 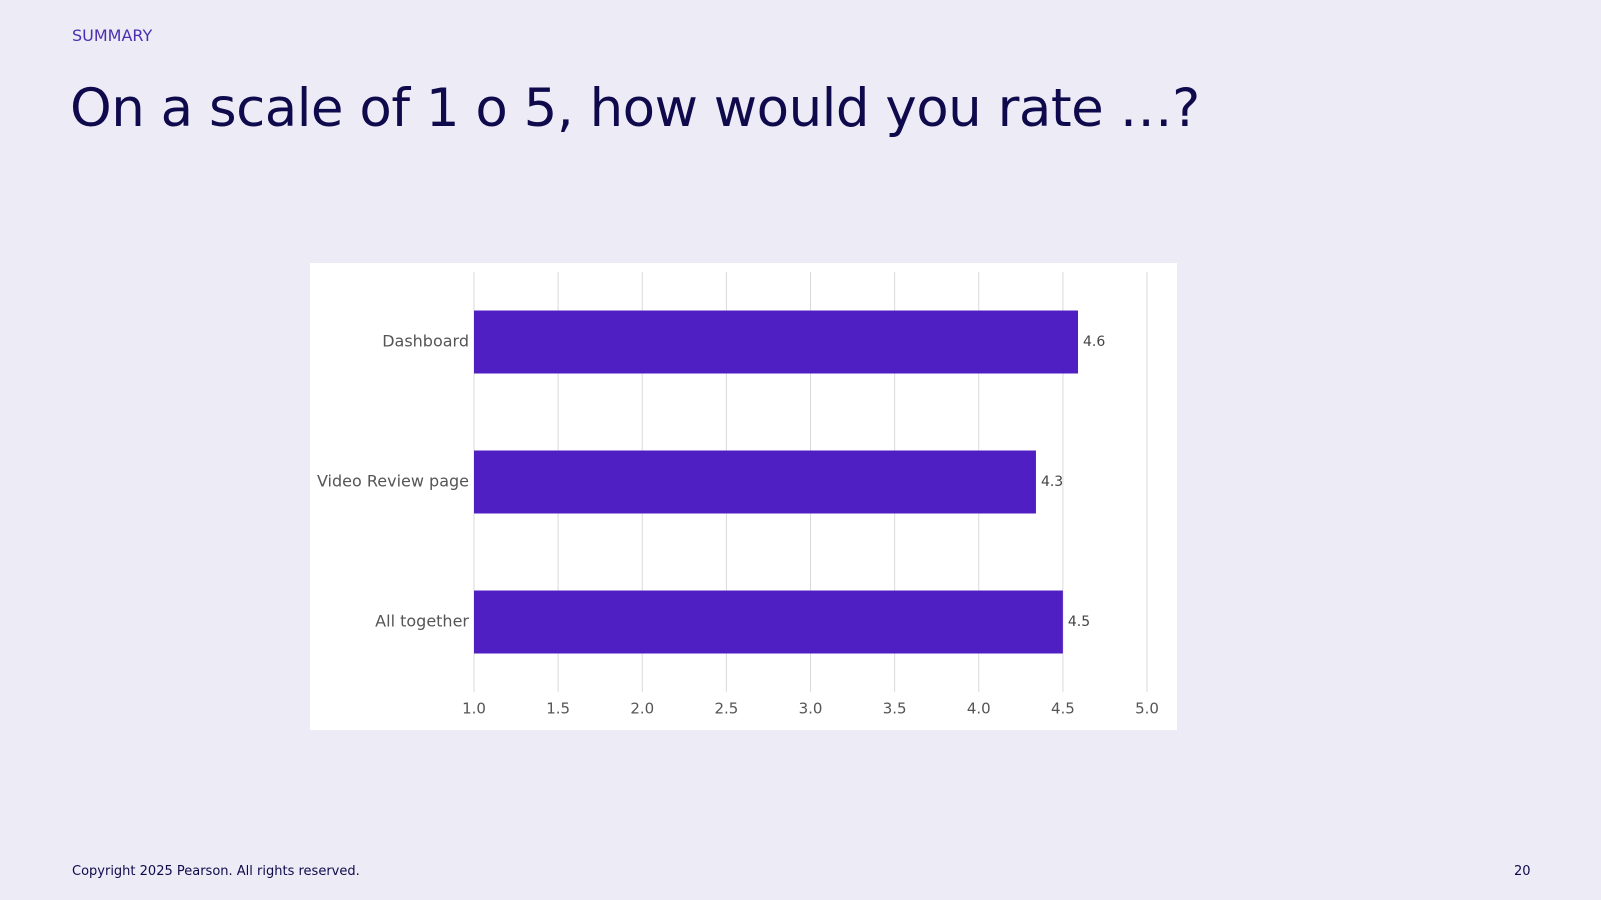 What do you see at coordinates (393, 481) in the screenshot?
I see `y-tick-label: Video Review page` at bounding box center [393, 481].